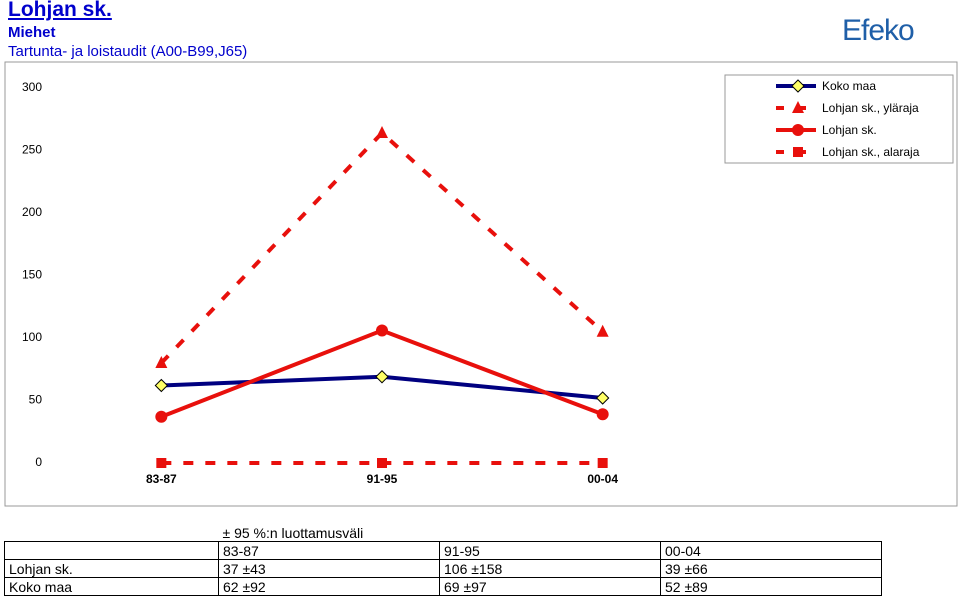 The width and height of the screenshot is (960, 597). I want to click on table-cell: 106 ±158, so click(550, 568).